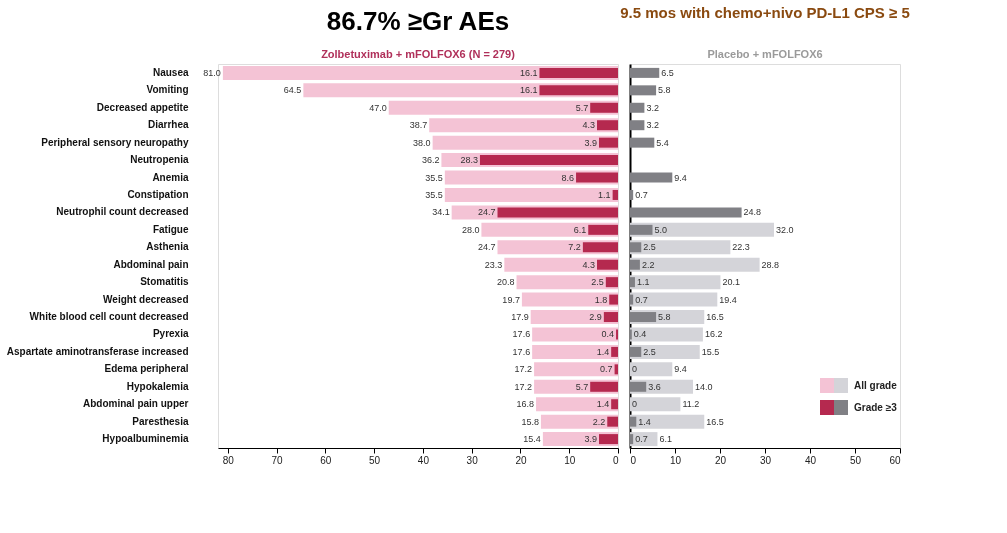 This screenshot has height=533, width=1007. What do you see at coordinates (765, 54) in the screenshot?
I see `chart-title: Placebo + mFOLFOX6` at bounding box center [765, 54].